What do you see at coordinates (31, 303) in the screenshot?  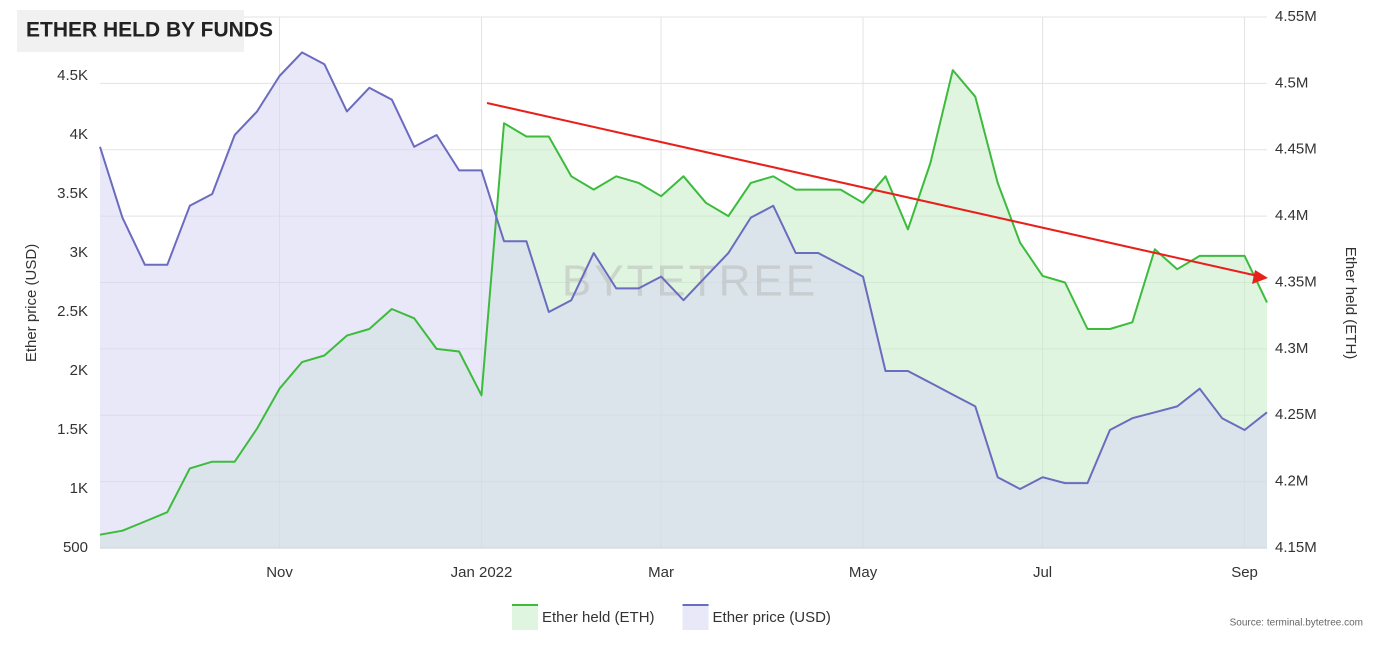 I see `y-axis-label: Ether price (USD)` at bounding box center [31, 303].